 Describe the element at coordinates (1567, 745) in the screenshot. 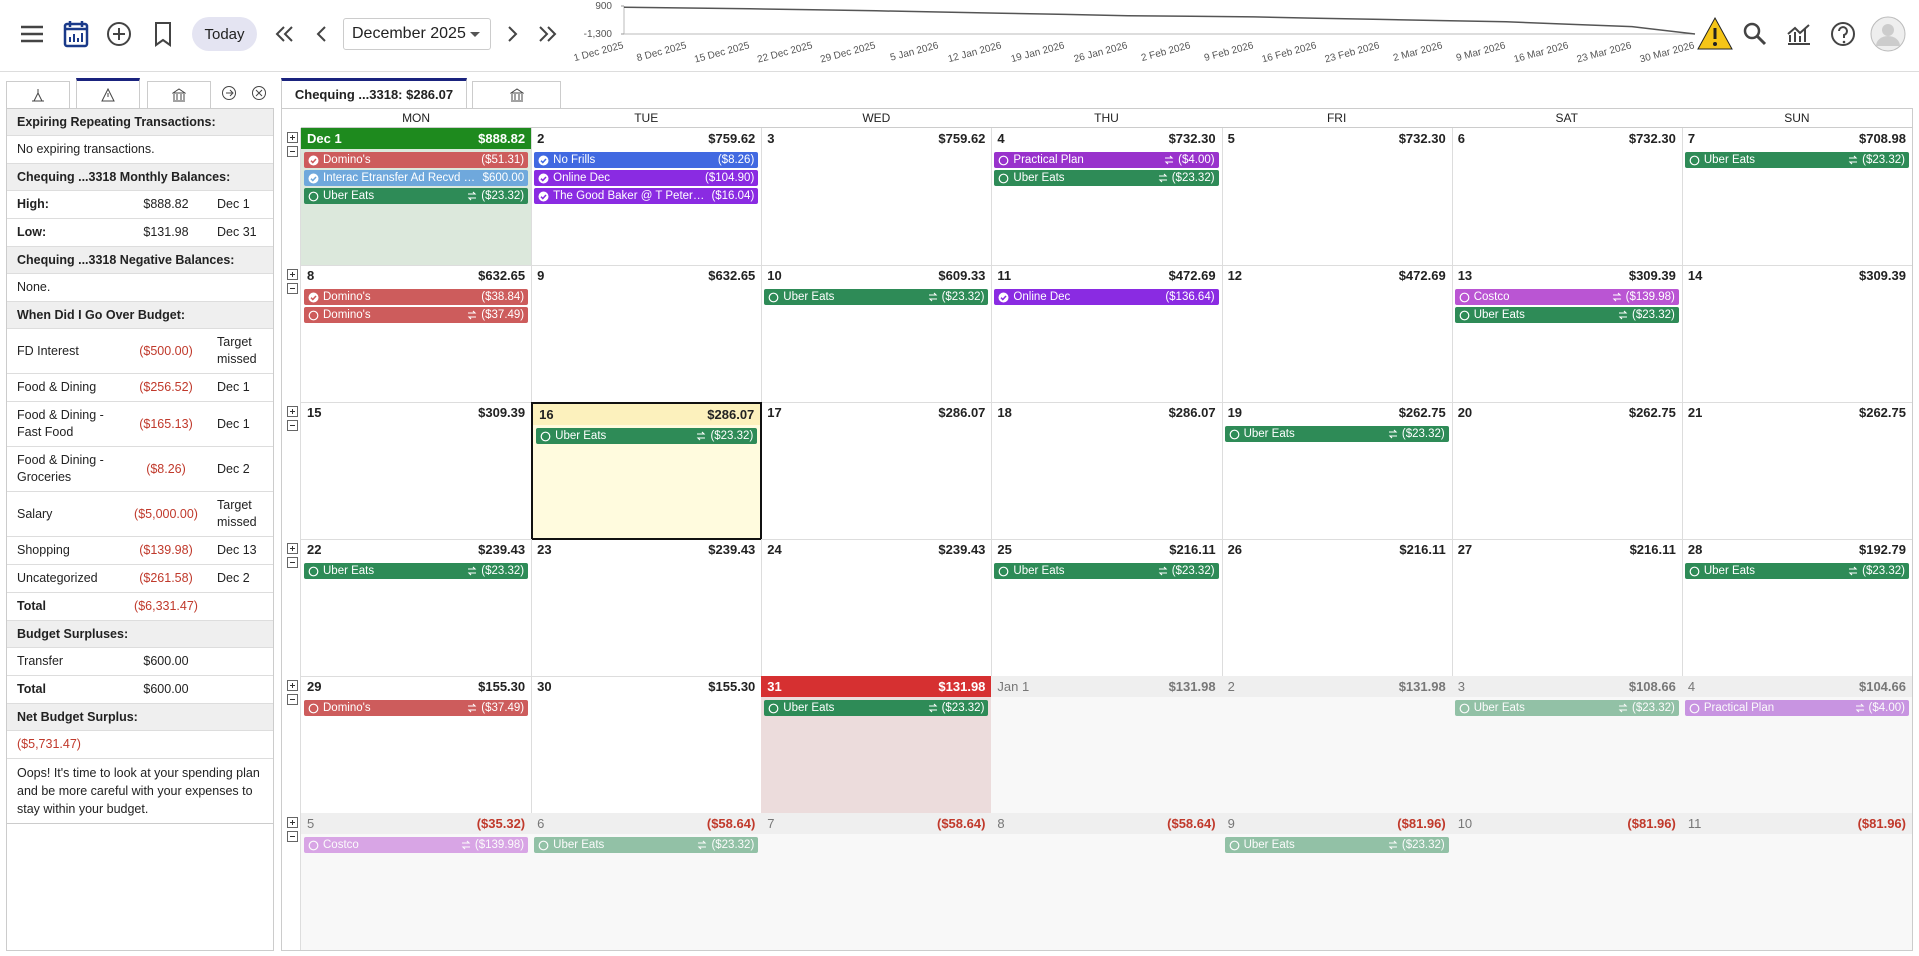

I see `day-cell: 3 $108.66 Uber Eats ($23.32)` at that location.